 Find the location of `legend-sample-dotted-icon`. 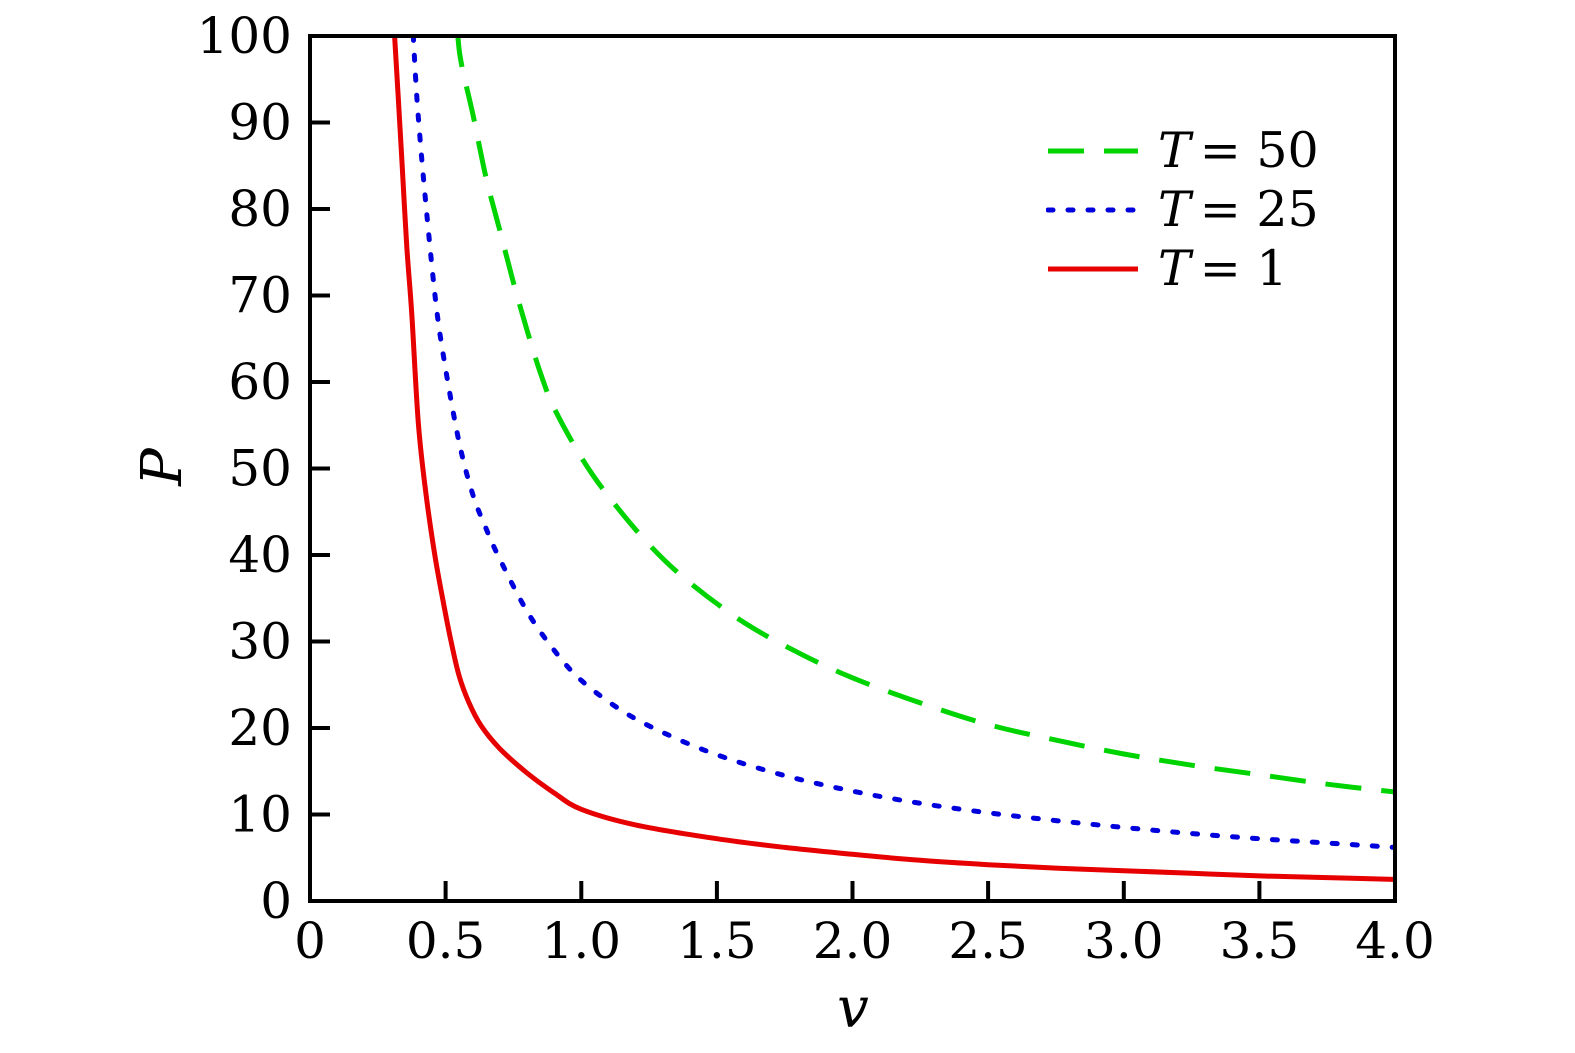

legend-sample-dotted-icon is located at coordinates (1093, 209).